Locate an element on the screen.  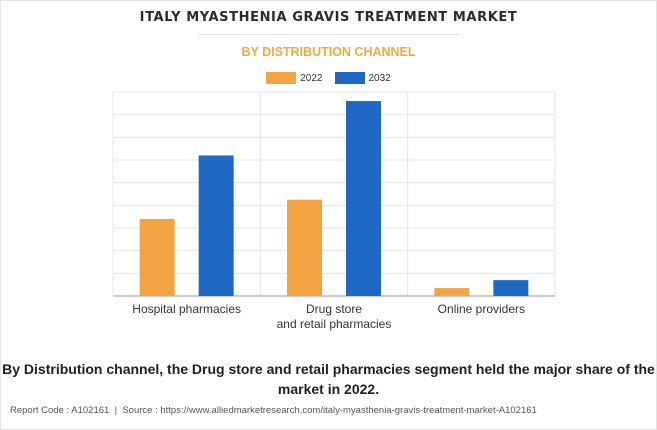
x-tick-label: and retail pharmacies is located at coordinates (334, 324).